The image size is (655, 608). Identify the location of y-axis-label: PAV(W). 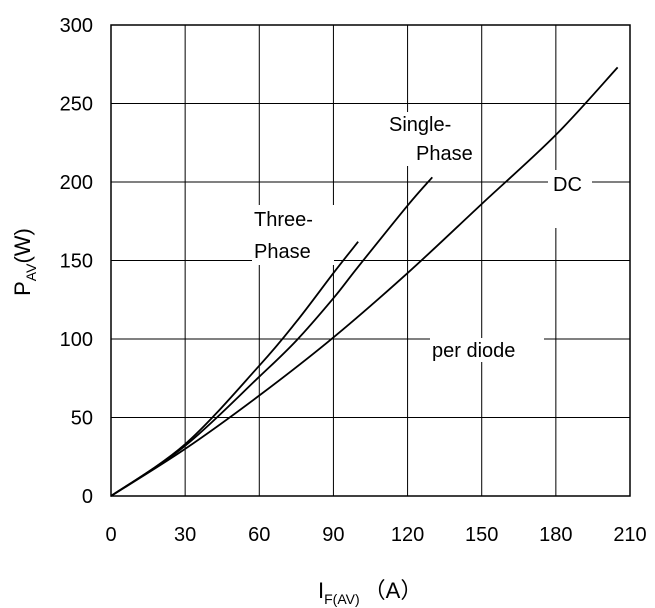
(24, 262).